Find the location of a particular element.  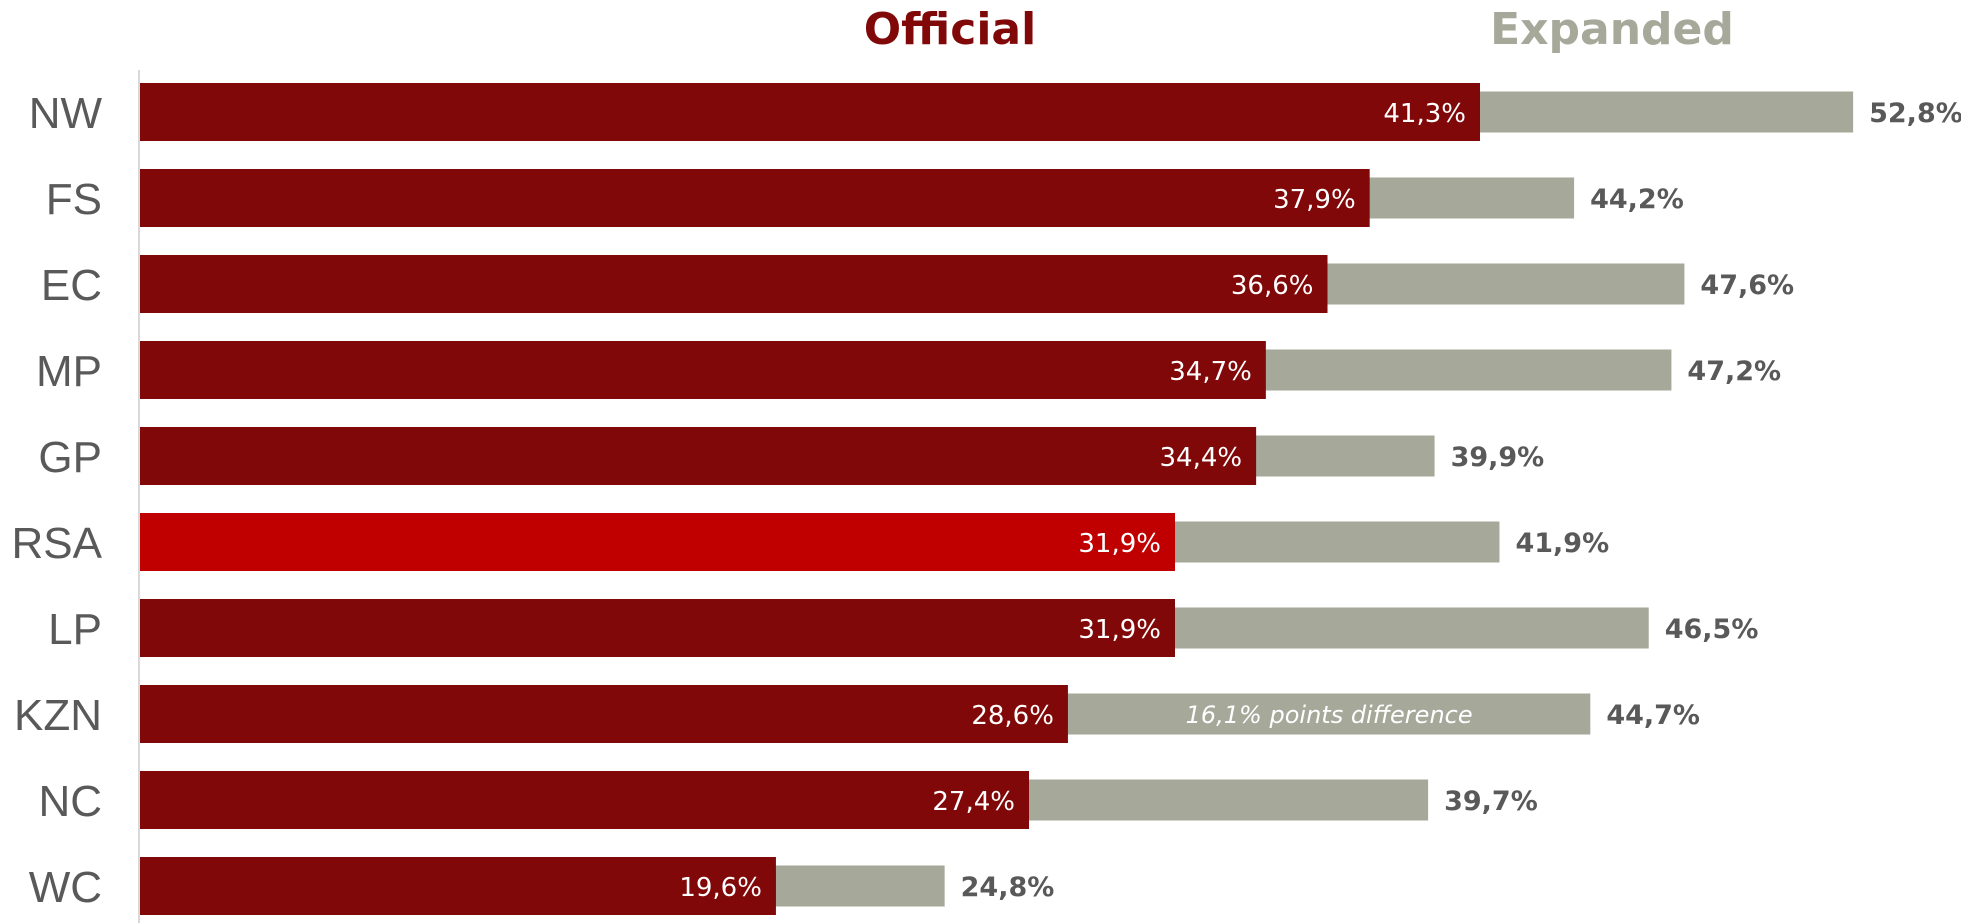

official-bar-fs is located at coordinates (755, 198).